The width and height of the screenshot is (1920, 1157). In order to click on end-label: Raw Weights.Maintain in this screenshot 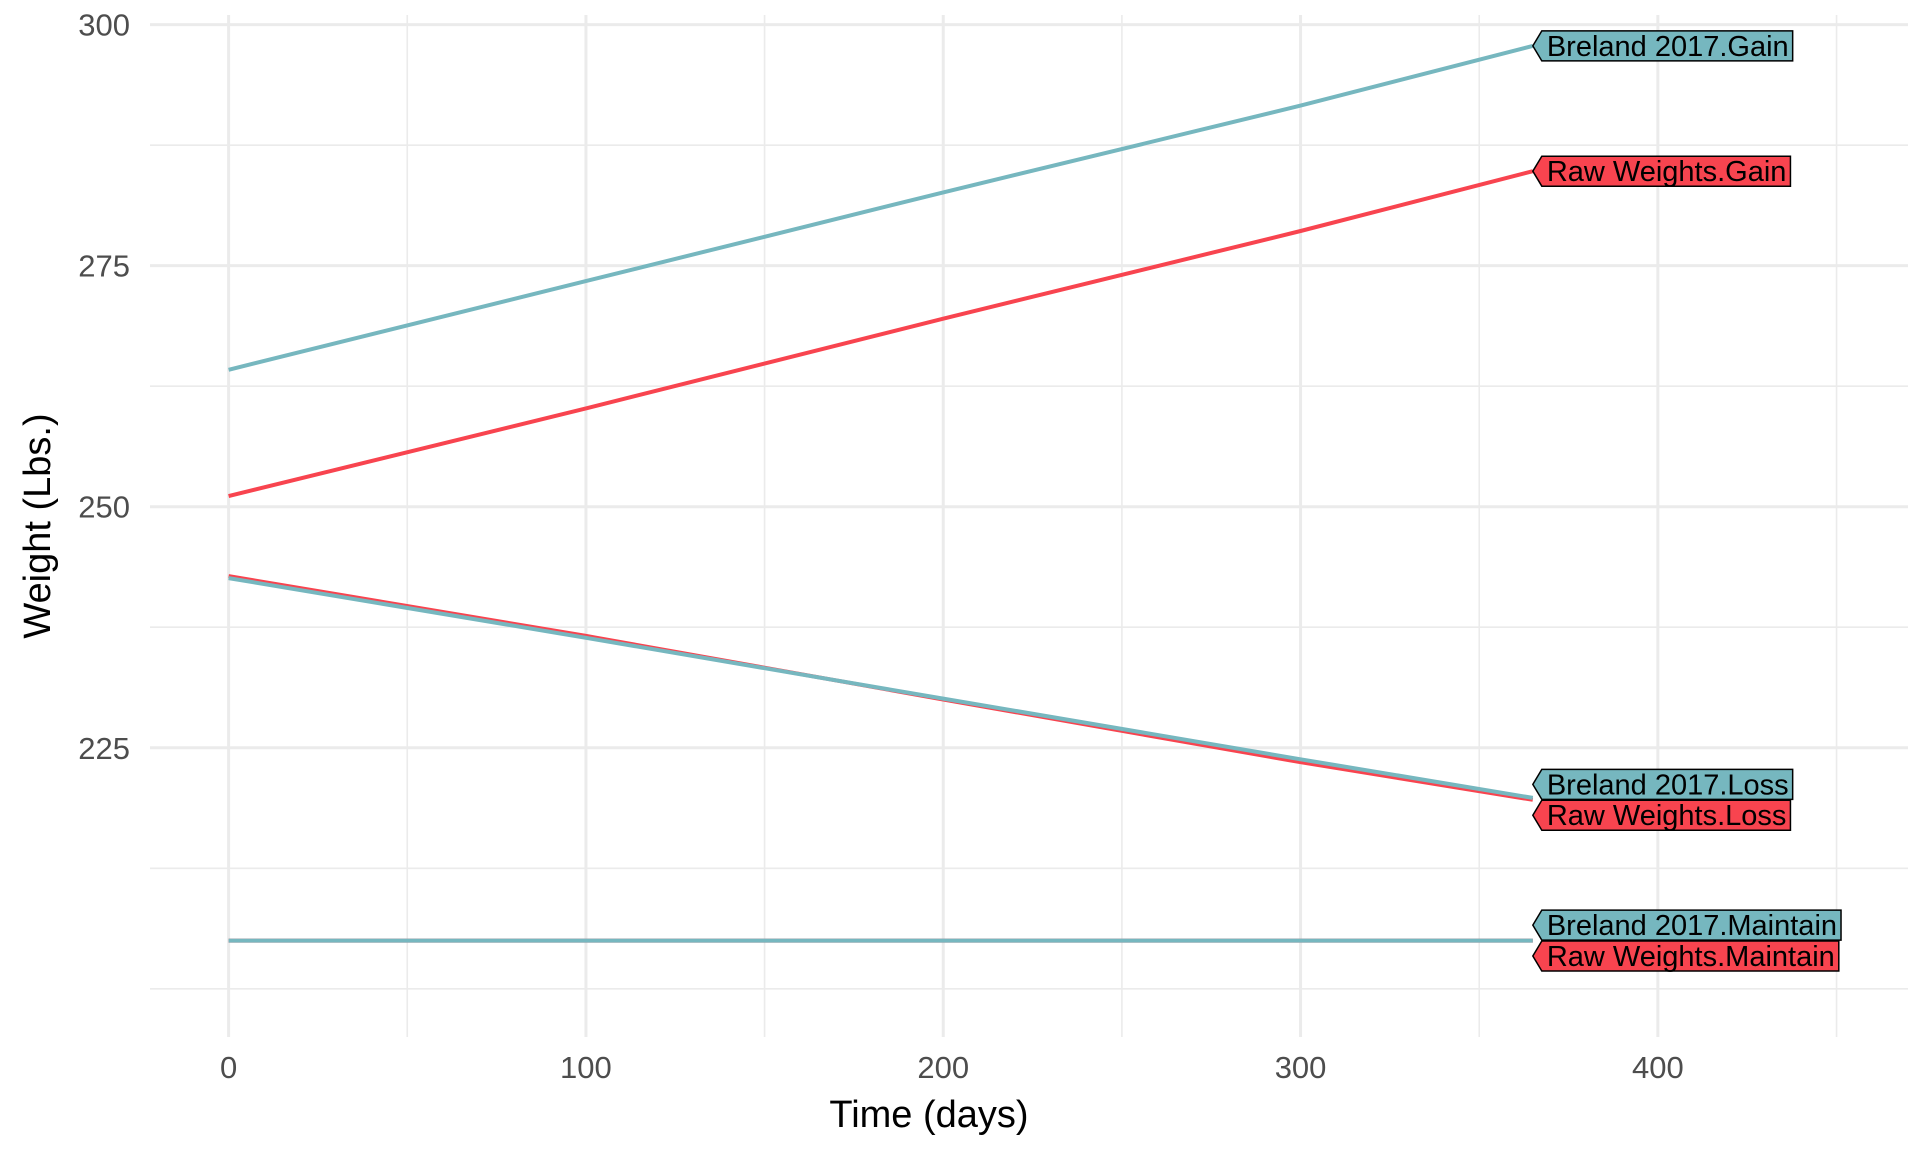, I will do `click(1685, 956)`.